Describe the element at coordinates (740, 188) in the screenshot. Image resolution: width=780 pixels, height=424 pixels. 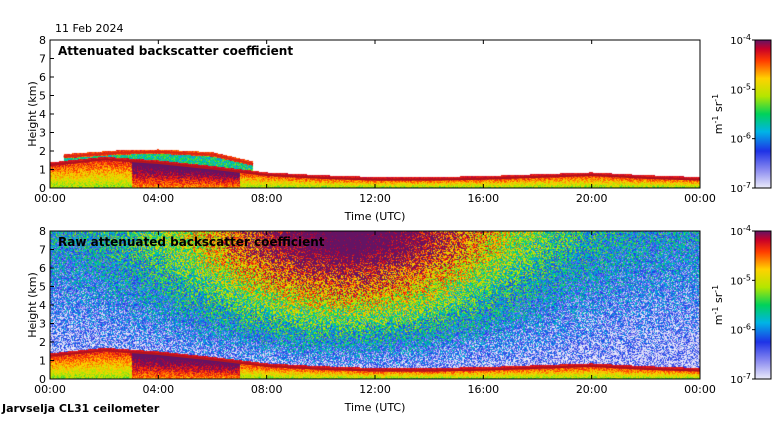
I see `top-colorbar-tick-label: 10⁻⁷` at that location.